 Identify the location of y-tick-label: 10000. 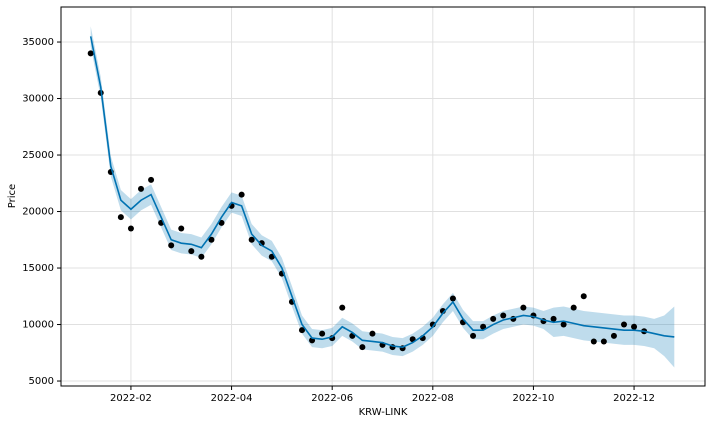
(38, 325).